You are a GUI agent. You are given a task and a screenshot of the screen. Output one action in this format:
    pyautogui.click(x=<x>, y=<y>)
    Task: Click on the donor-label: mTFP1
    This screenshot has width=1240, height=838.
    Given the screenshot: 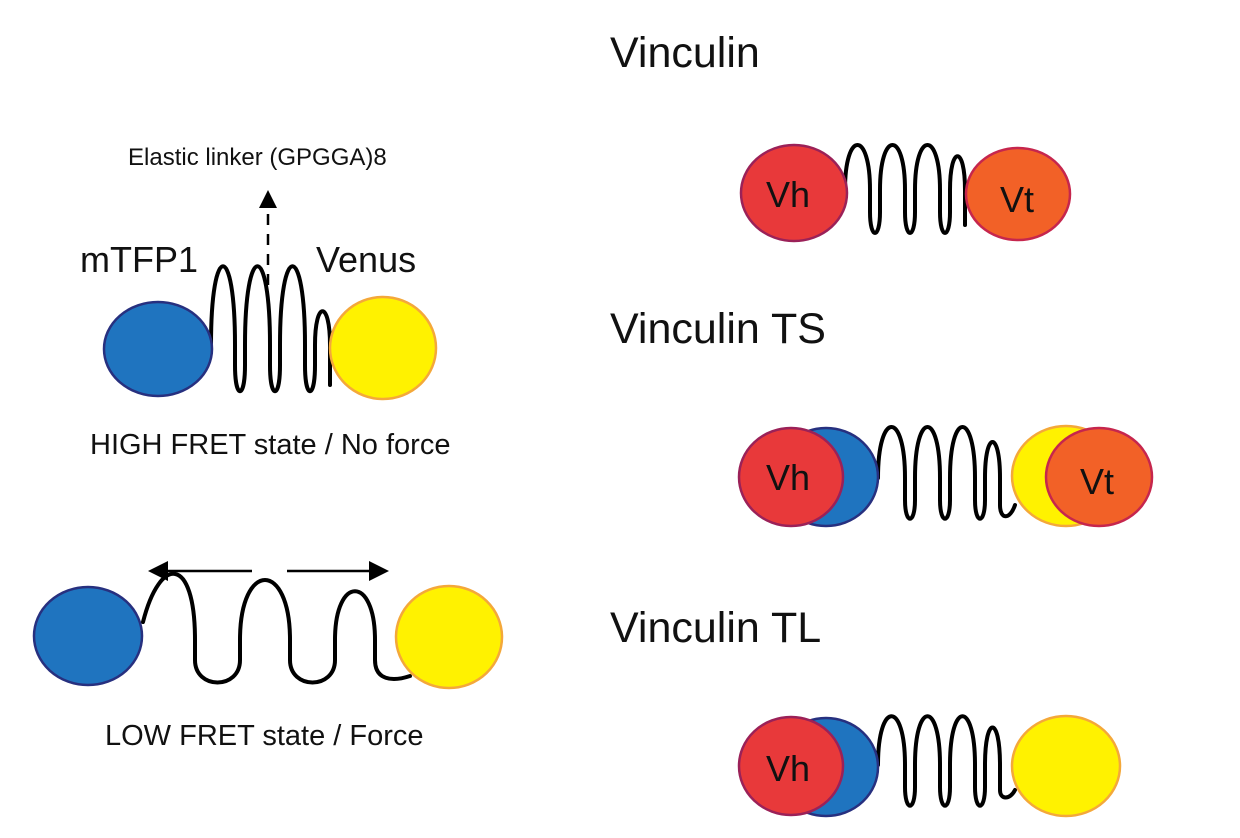 What is the action you would take?
    pyautogui.click(x=139, y=259)
    